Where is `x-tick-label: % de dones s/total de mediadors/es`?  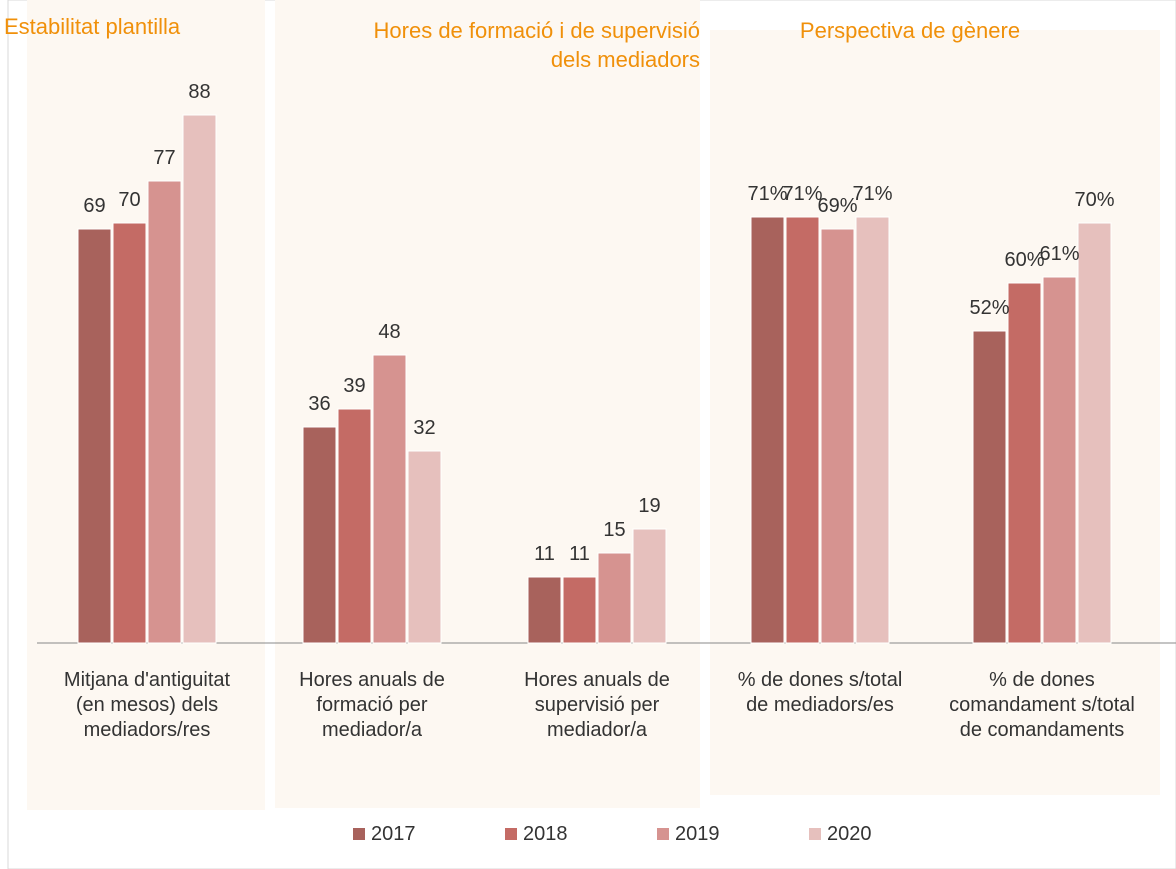 x-tick-label: % de dones s/total de mediadors/es is located at coordinates (820, 692).